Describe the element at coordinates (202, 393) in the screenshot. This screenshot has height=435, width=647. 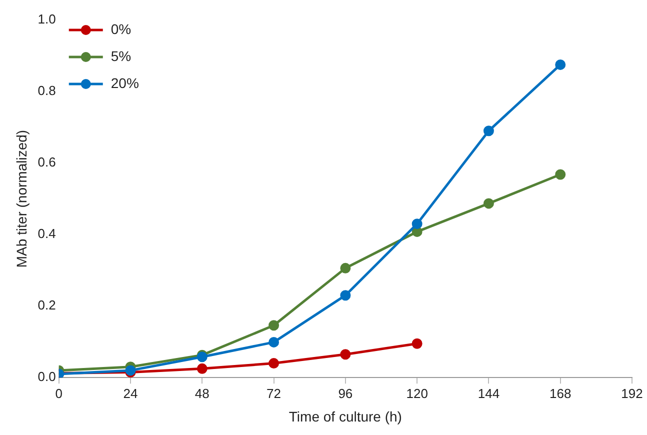
I see `x-tick-label: 48` at that location.